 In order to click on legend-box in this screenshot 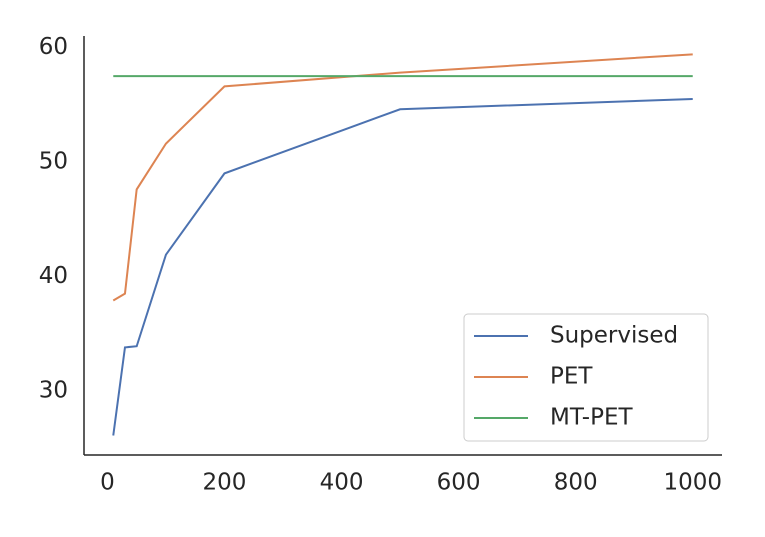, I will do `click(586, 377)`.